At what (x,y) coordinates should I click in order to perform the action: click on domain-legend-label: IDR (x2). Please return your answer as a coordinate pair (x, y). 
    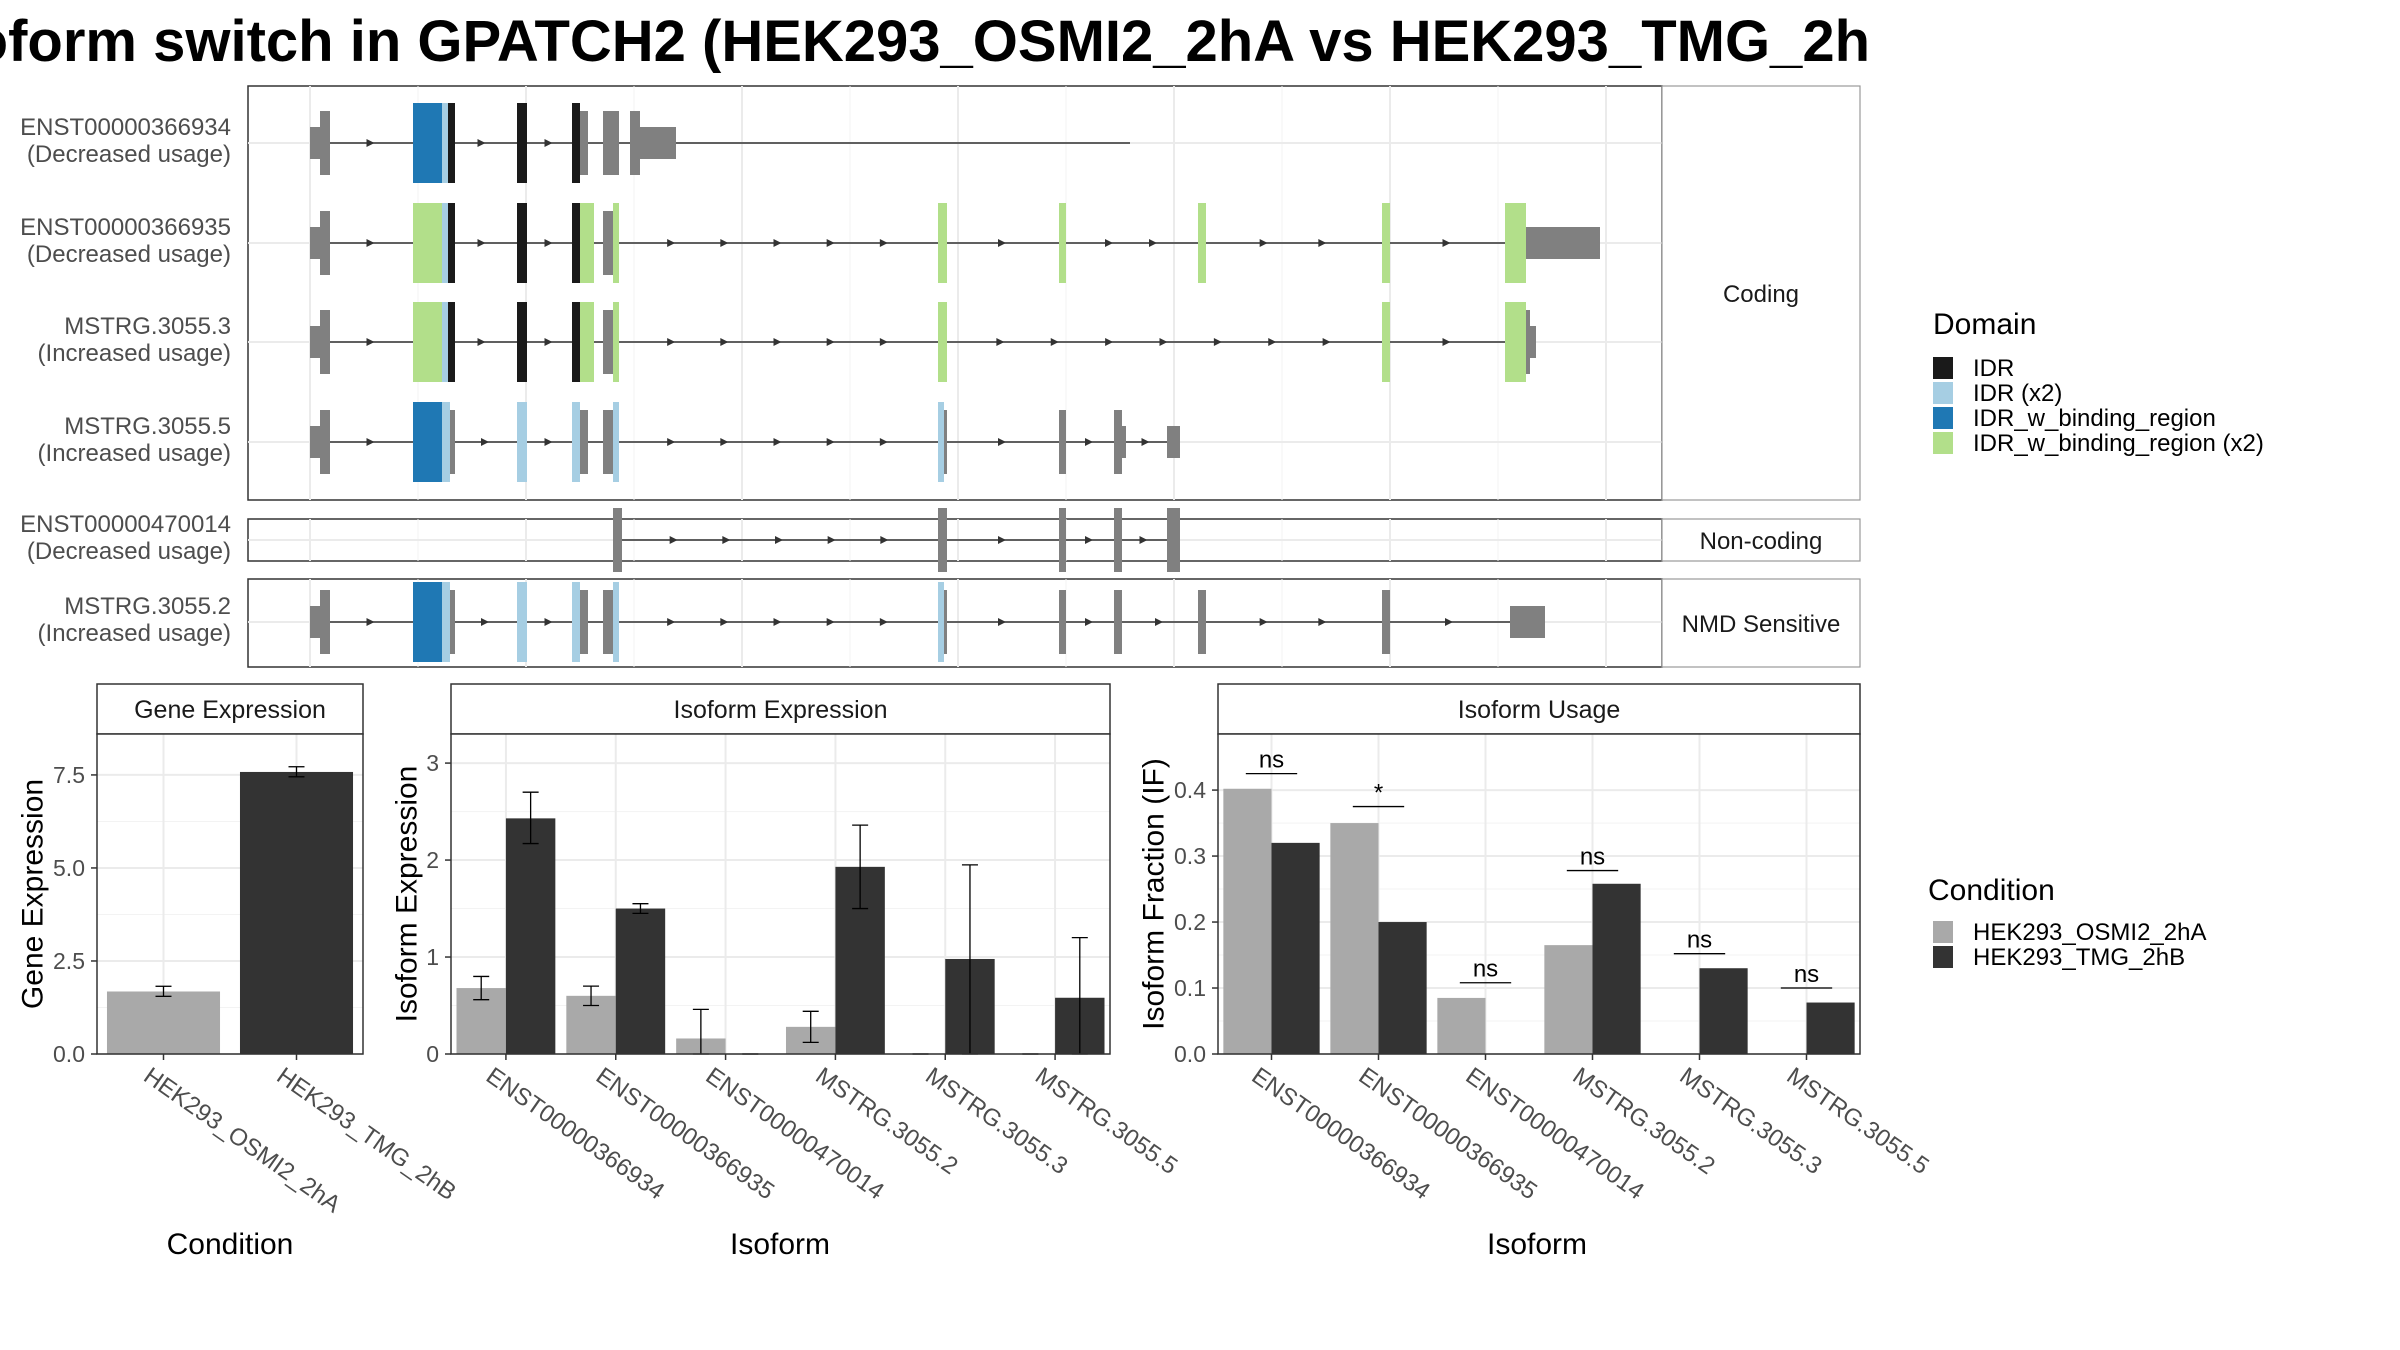
    Looking at the image, I should click on (2017, 393).